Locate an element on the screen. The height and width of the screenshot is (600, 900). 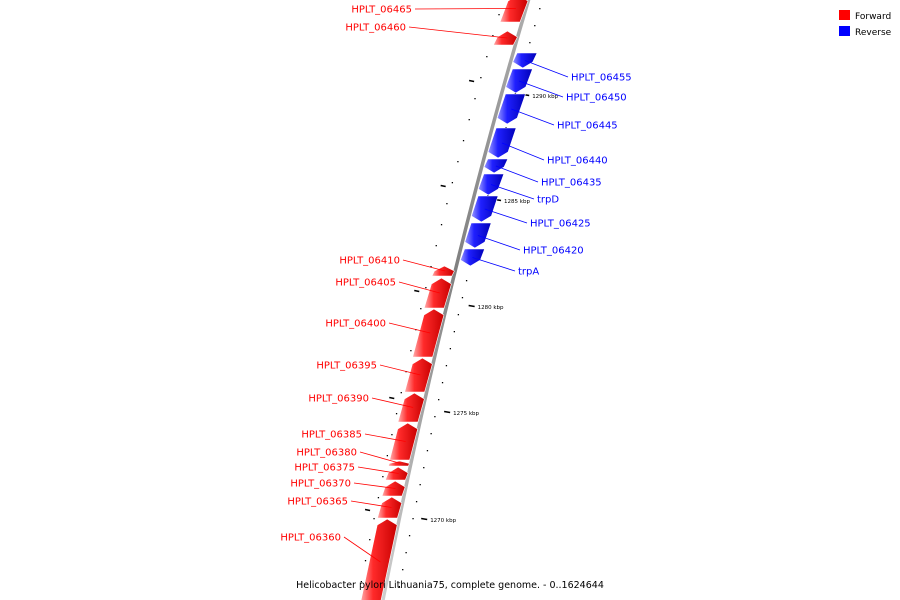
gene-label-hplt_06410: HPLT_06410 is located at coordinates (369, 261).